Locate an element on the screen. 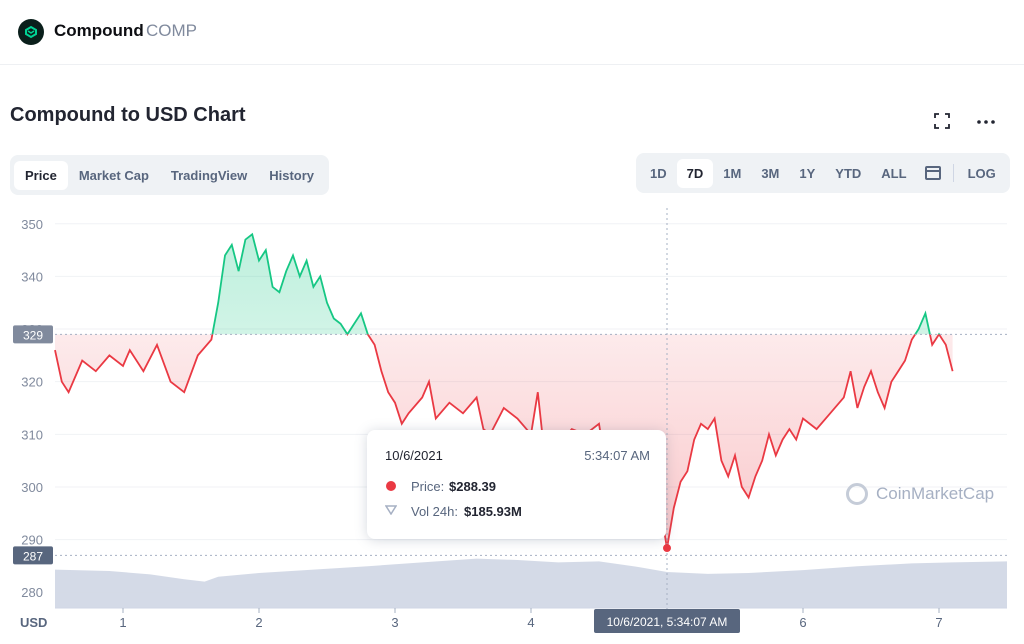 This screenshot has width=1024, height=644. tab-history: History is located at coordinates (292, 175).